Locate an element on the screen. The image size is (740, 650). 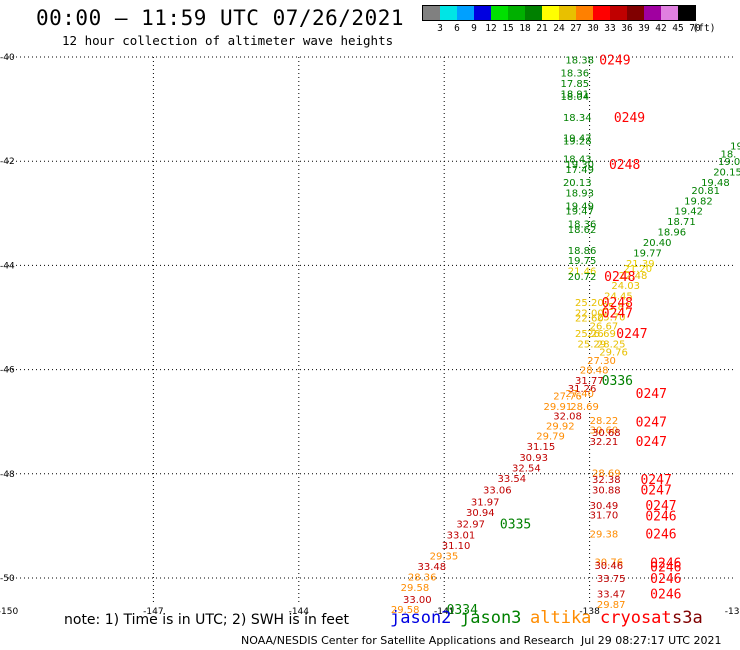
wave-height-label: 30.88 is located at coordinates (606, 490).